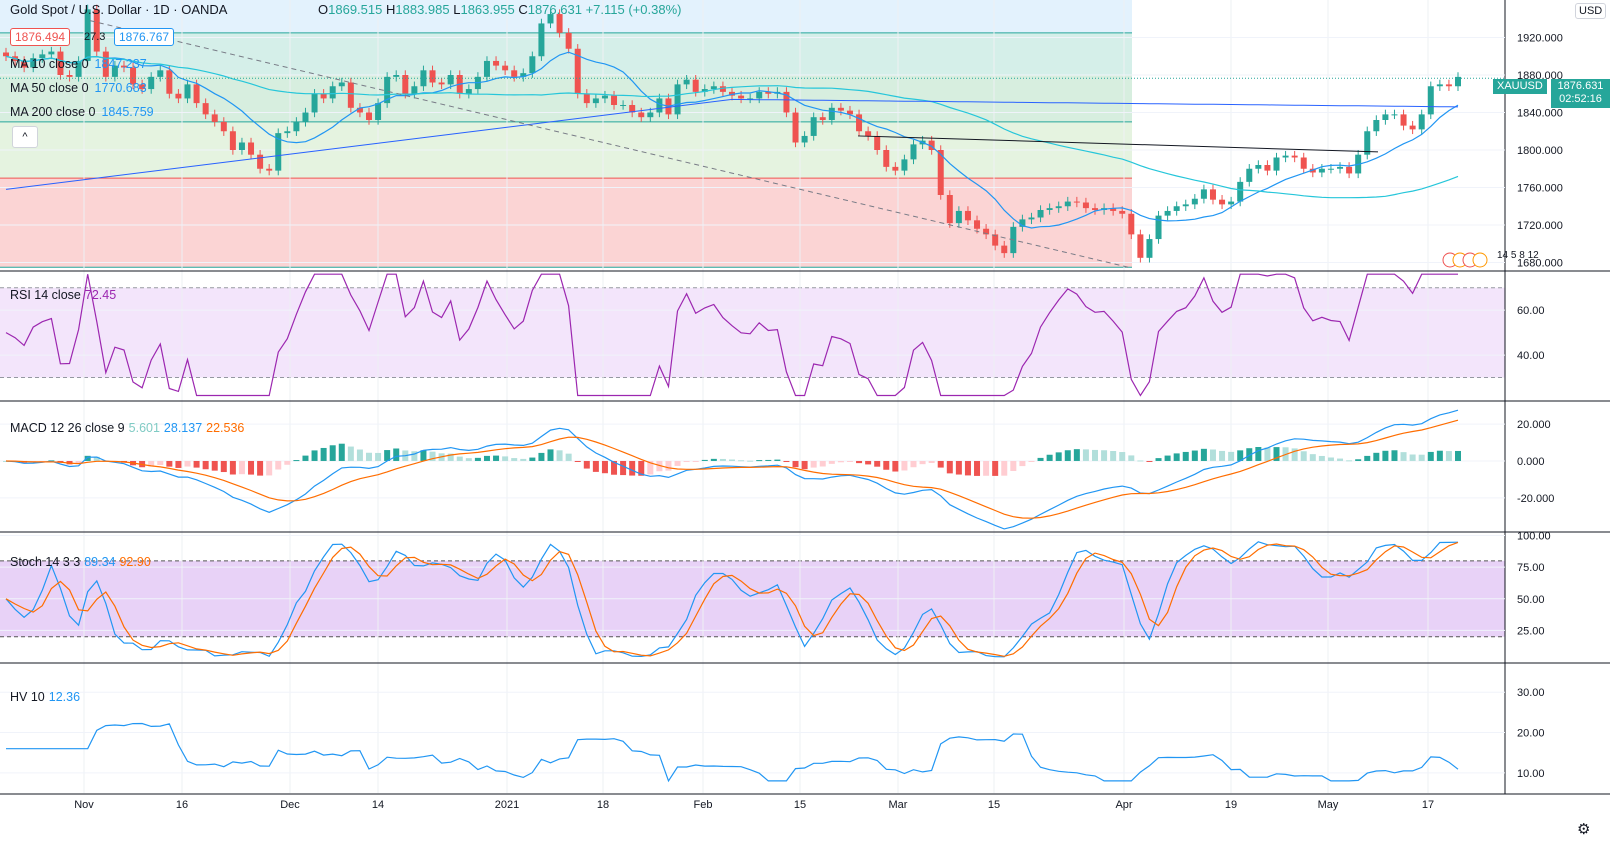 Image resolution: width=1610 pixels, height=841 pixels. I want to click on ma10-legend: MA 10 close 0 1847.237, so click(78, 64).